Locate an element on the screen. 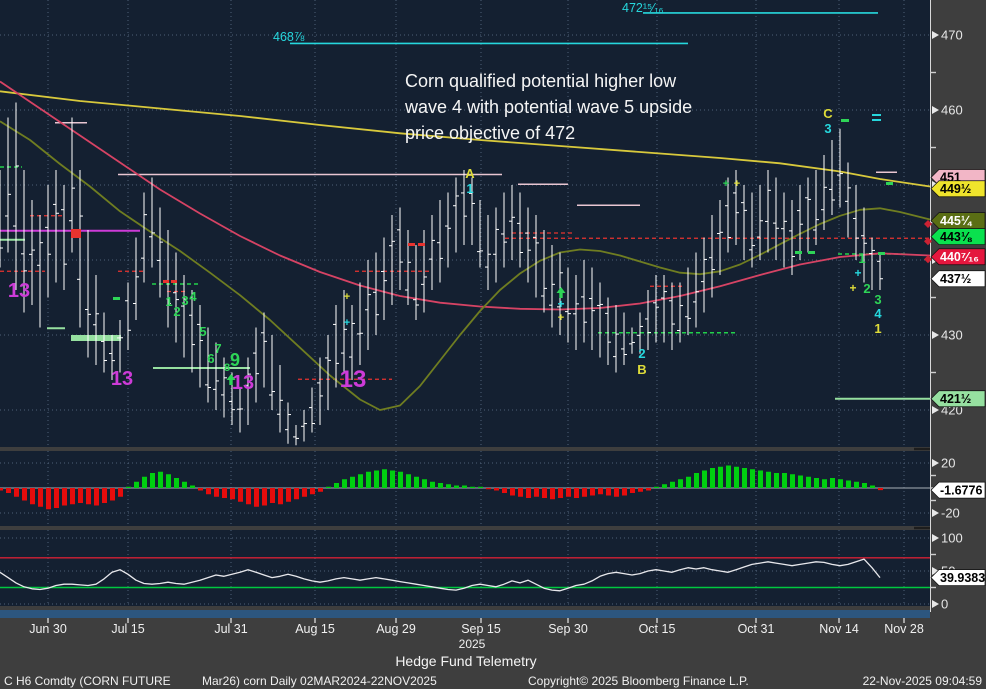 This screenshot has width=986, height=689. date-tick-label: Sep 15 is located at coordinates (481, 629).